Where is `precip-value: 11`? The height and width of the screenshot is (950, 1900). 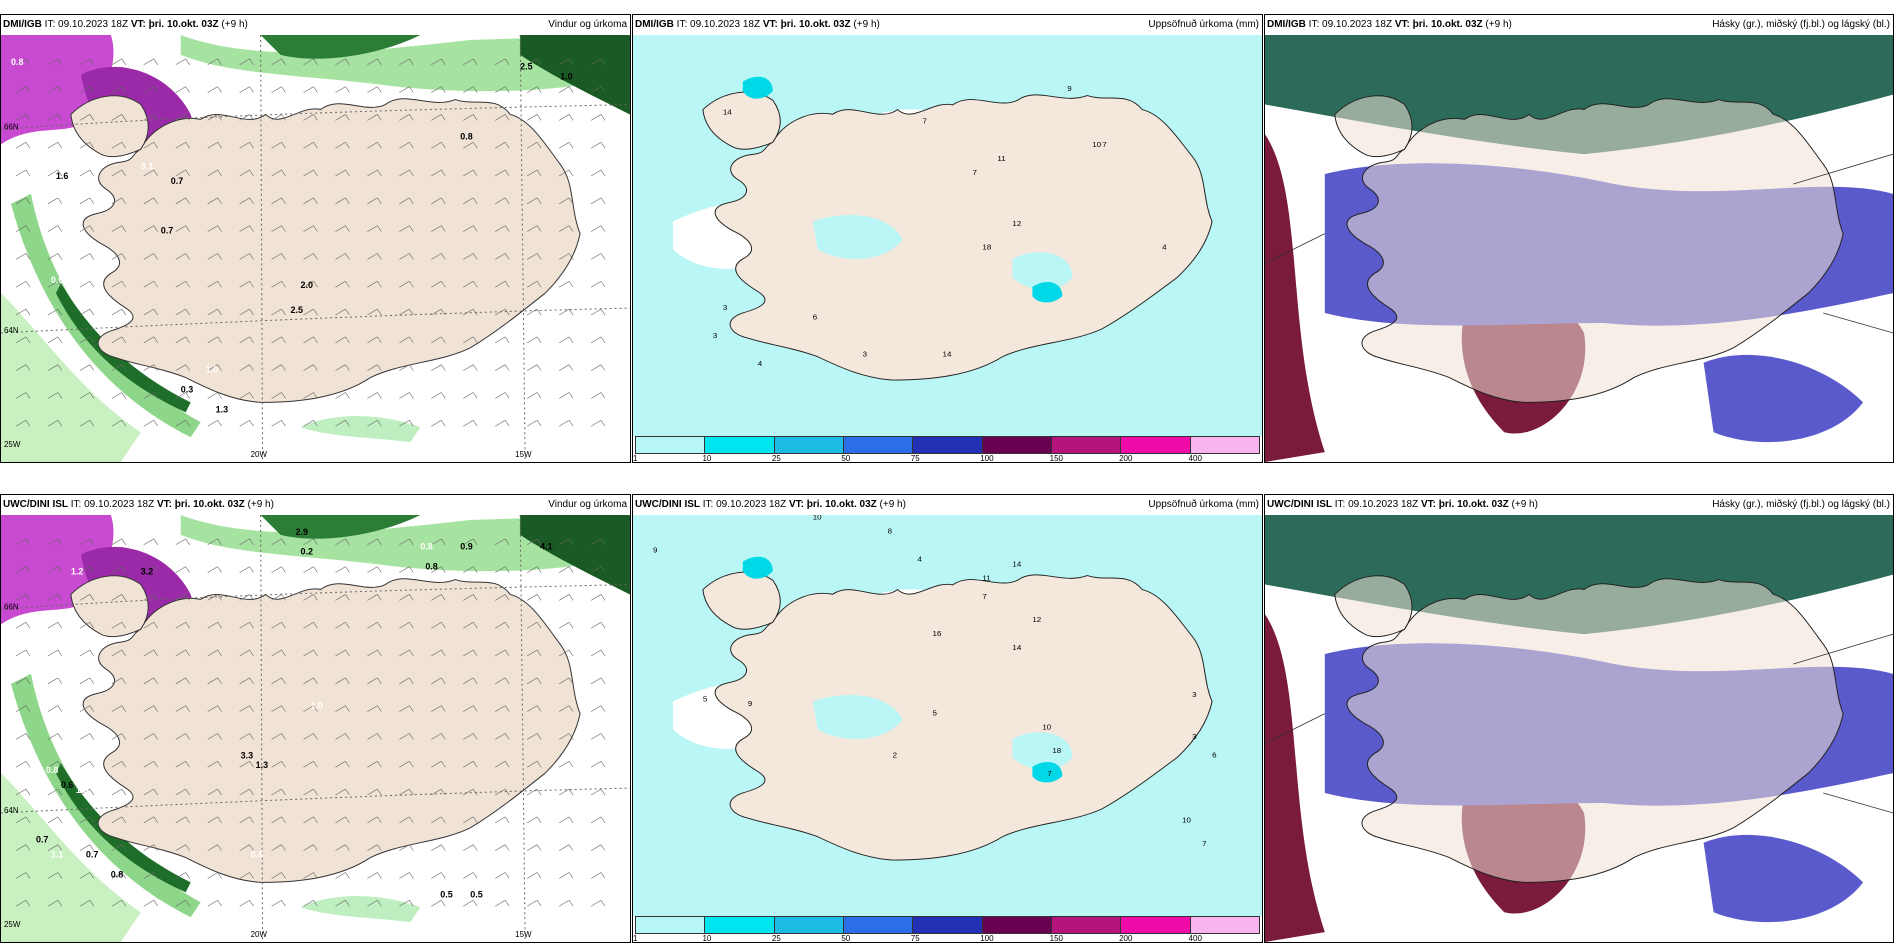 precip-value: 11 is located at coordinates (986, 578).